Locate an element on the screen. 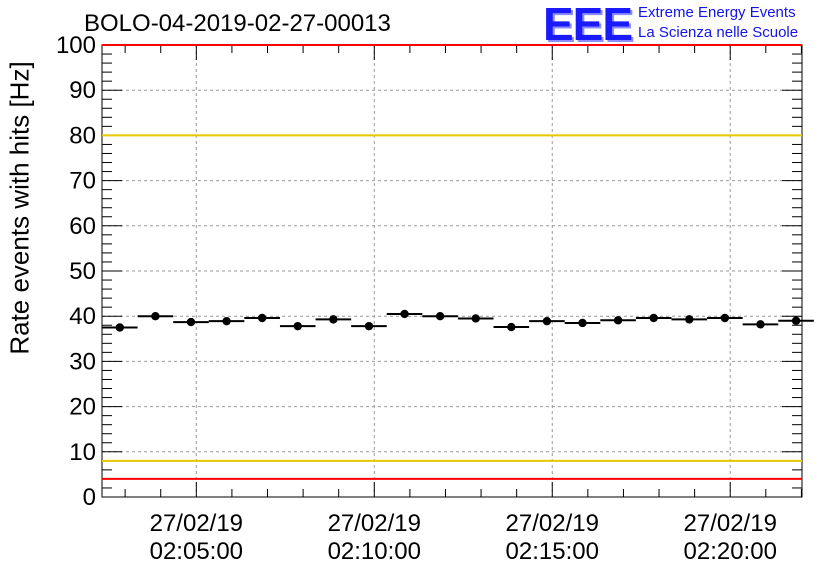 This screenshot has height=572, width=836. y-tick-label: 70 is located at coordinates (82, 181).